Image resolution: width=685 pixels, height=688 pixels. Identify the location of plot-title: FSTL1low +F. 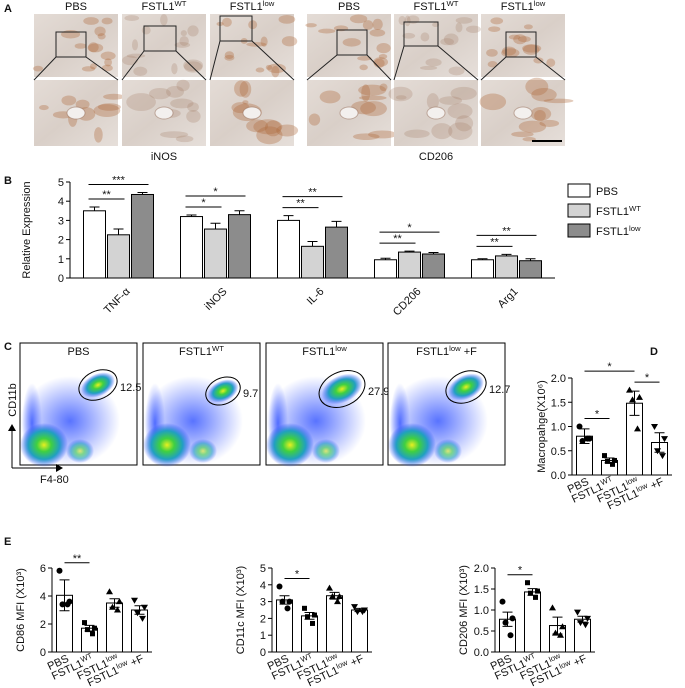
(446, 351).